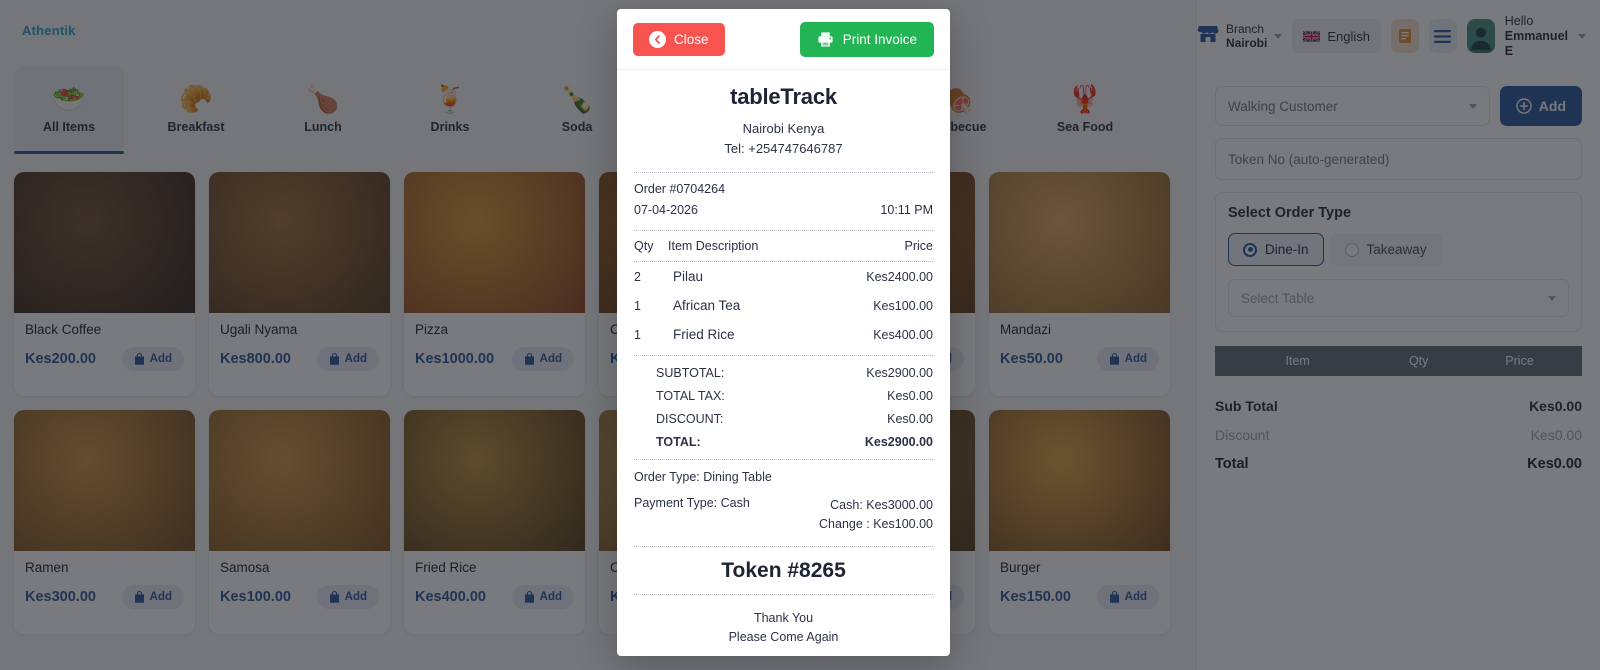 Image resolution: width=1600 pixels, height=670 pixels. What do you see at coordinates (691, 39) in the screenshot?
I see `close-label: Close` at bounding box center [691, 39].